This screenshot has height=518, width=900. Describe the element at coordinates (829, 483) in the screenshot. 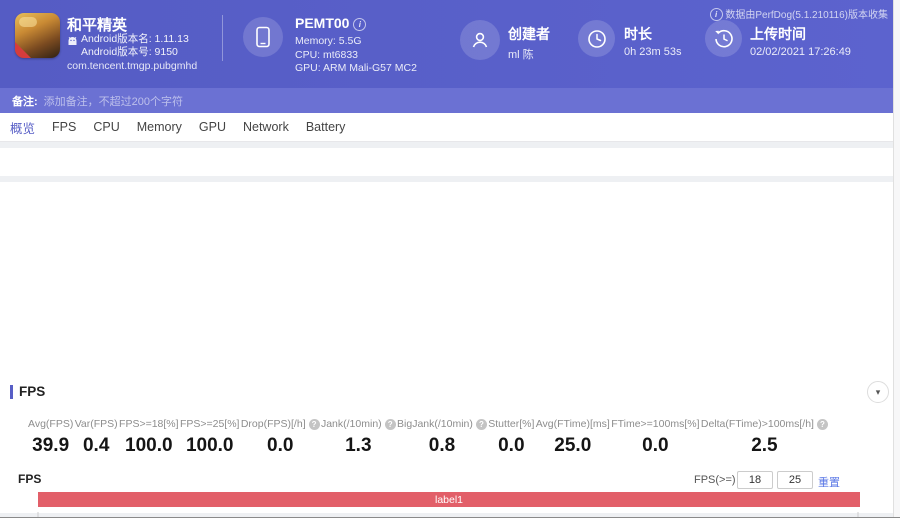

I see `reset-button: 重置` at that location.